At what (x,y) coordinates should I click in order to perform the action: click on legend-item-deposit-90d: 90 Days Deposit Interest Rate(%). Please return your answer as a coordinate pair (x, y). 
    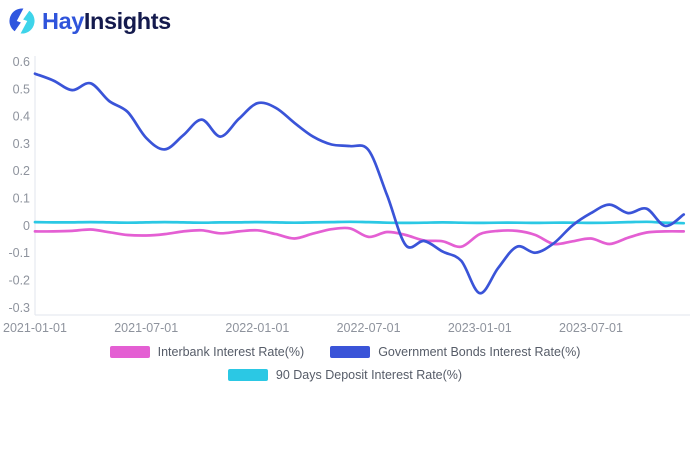
    Looking at the image, I should click on (345, 375).